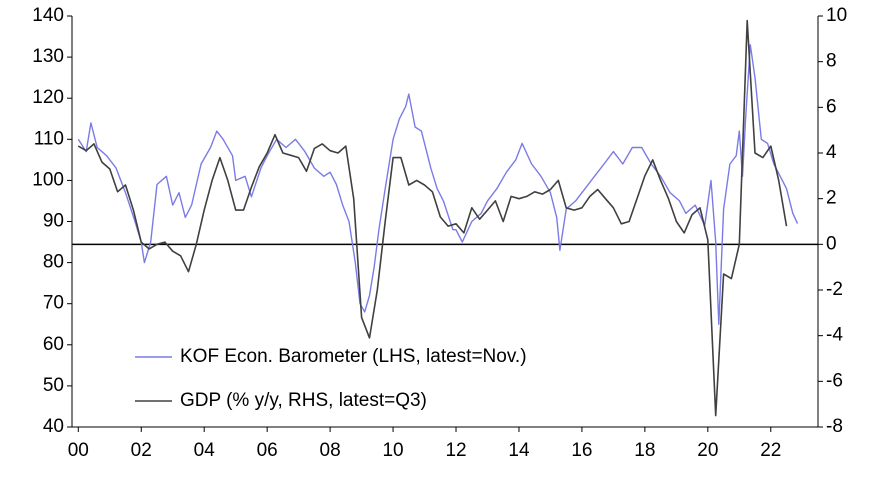 This screenshot has width=873, height=483. I want to click on y2-tick-label: 6, so click(831, 106).